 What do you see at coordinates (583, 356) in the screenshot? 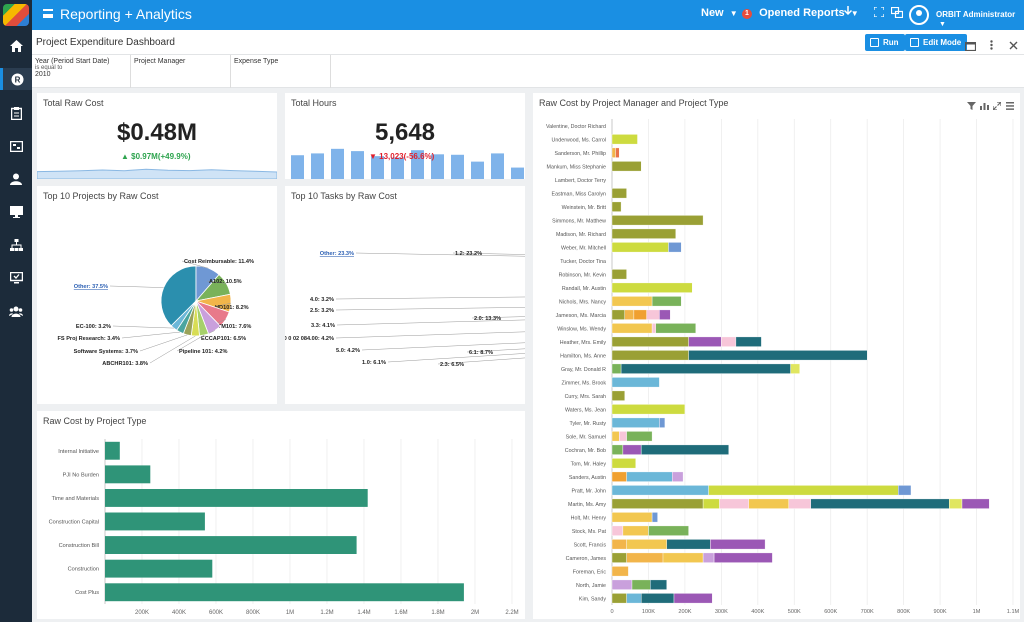
I see `y-tick-label: Hamilton, Ms. Anne` at bounding box center [583, 356].